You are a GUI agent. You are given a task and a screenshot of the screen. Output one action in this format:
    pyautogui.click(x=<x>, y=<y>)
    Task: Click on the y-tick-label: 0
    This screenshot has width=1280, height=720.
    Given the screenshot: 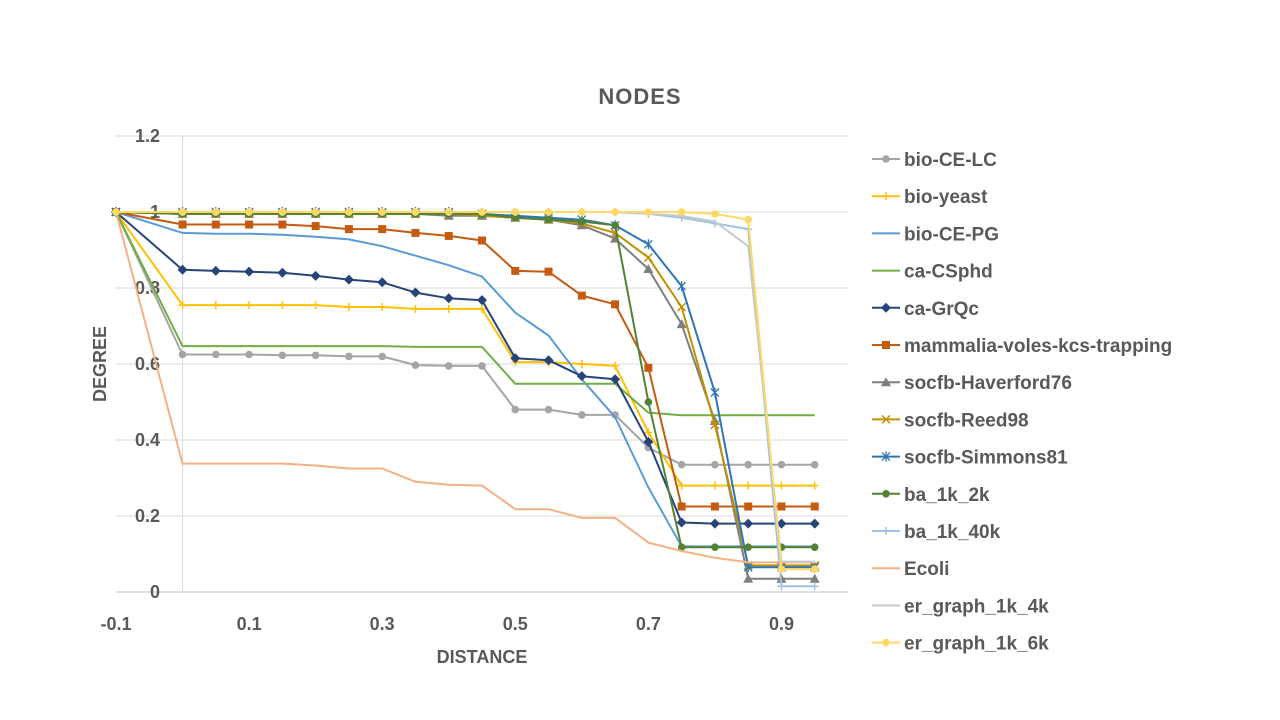 What is the action you would take?
    pyautogui.click(x=155, y=592)
    